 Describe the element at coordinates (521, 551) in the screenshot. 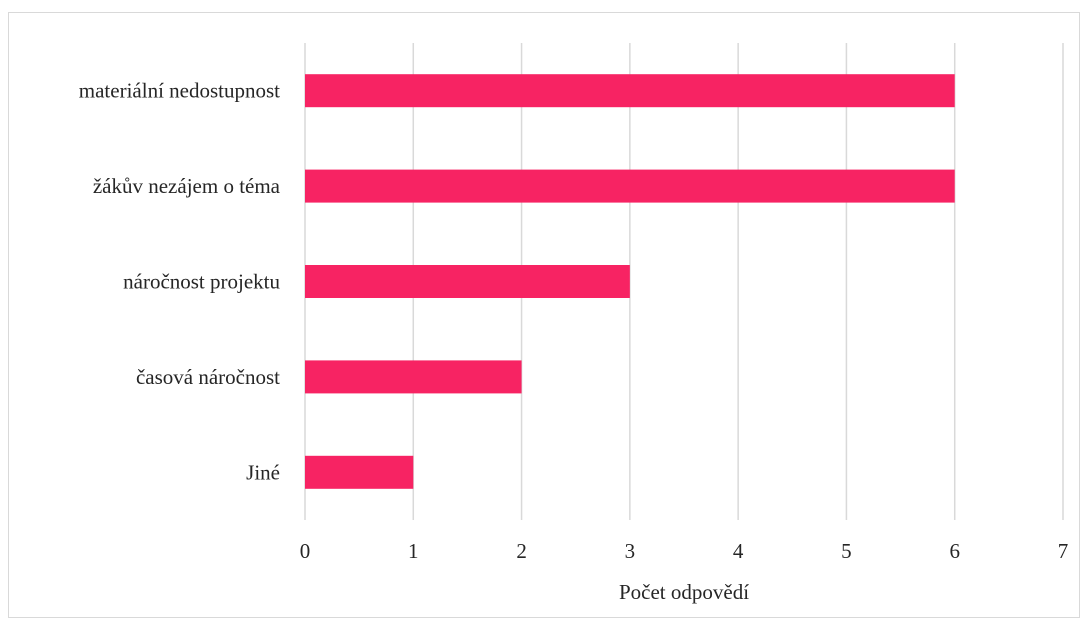

I see `x-tick-label: 2` at that location.